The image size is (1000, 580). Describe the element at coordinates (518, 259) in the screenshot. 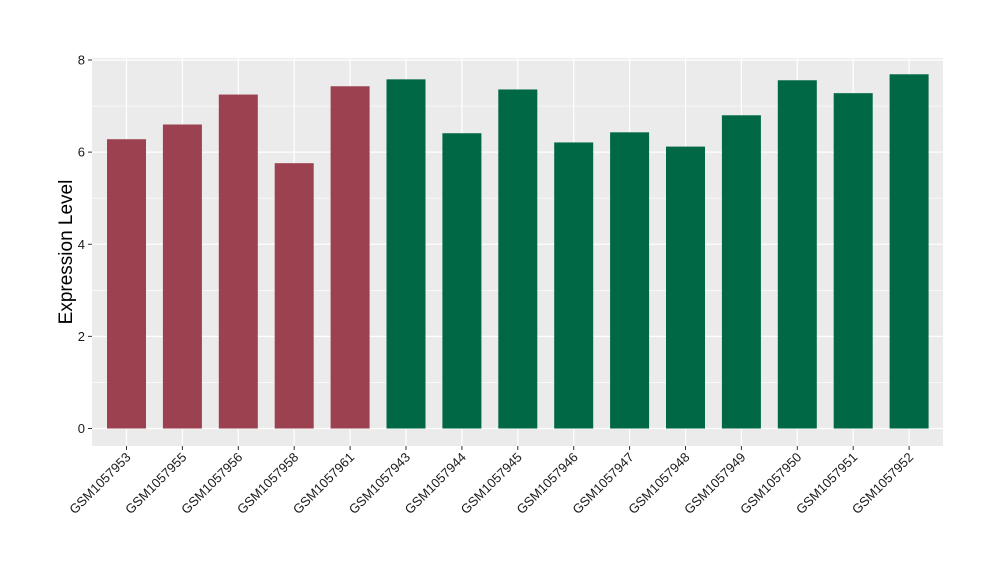

I see `bar-GSM1057945` at that location.